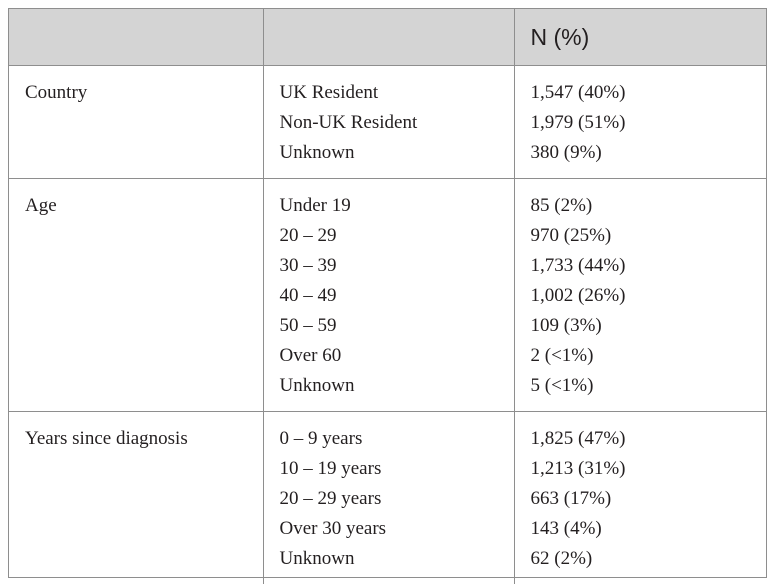 The image size is (772, 586). I want to click on count-percent-value: 1,979 (51%), so click(578, 122).